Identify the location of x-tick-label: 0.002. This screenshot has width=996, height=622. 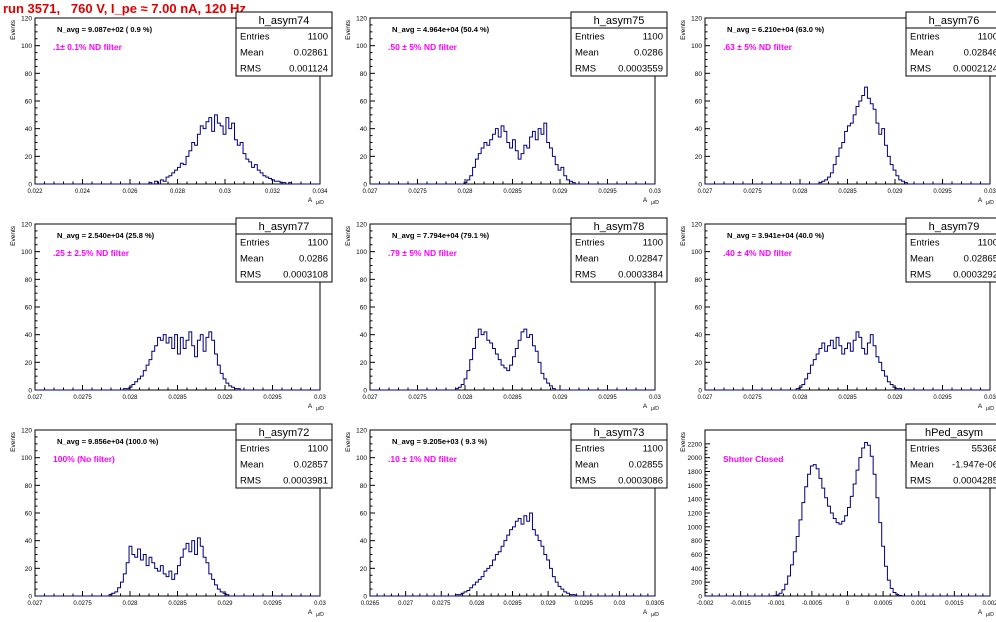
(989, 604).